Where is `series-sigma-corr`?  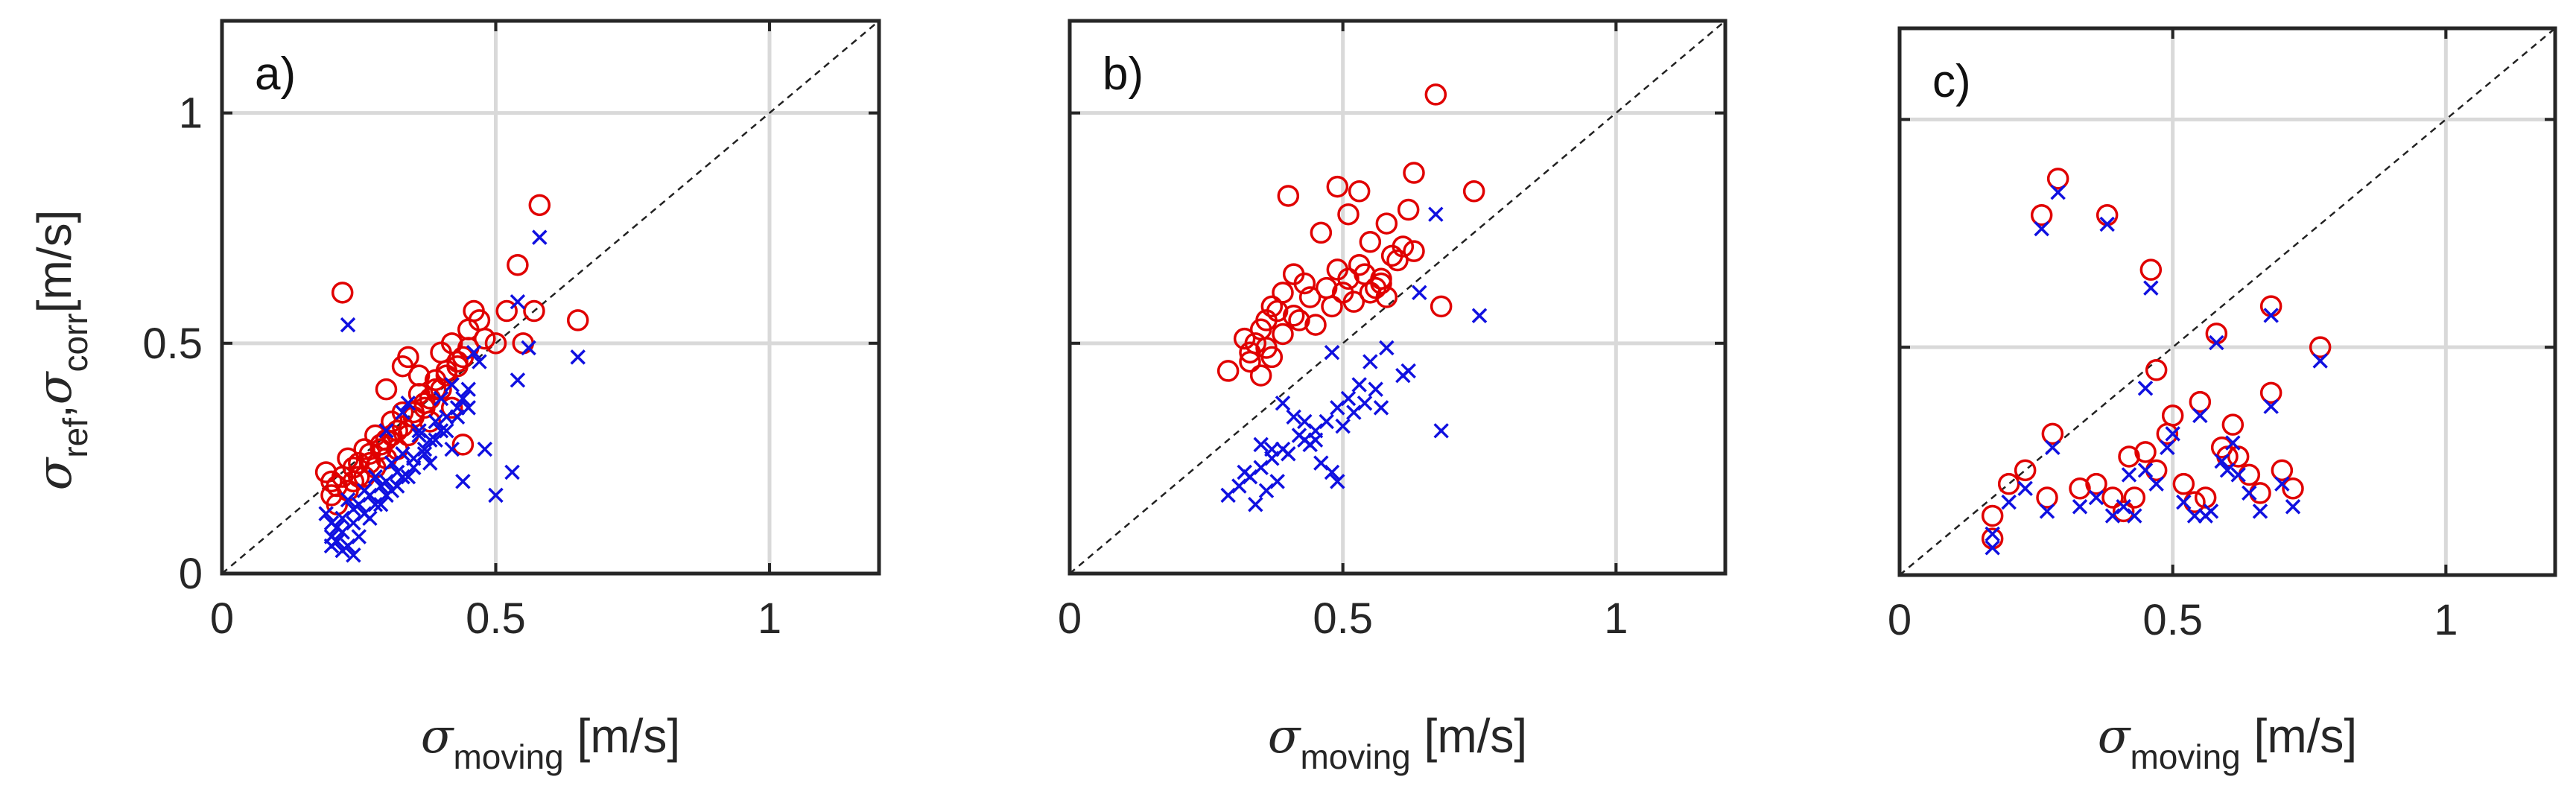 series-sigma-corr is located at coordinates (2156, 370).